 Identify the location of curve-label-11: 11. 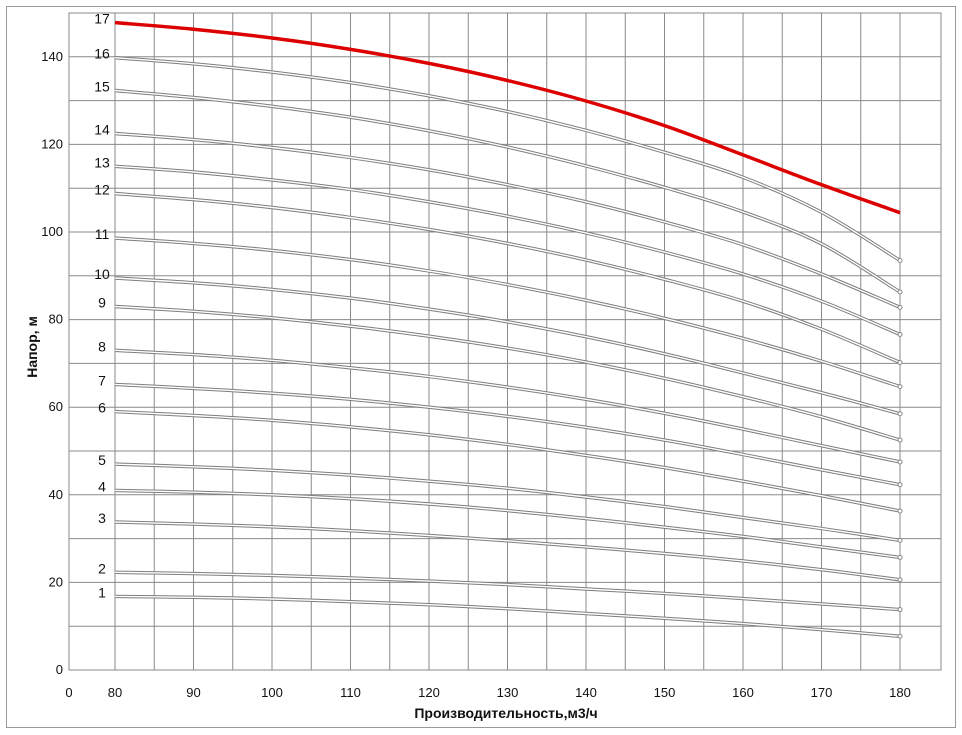
(102, 234).